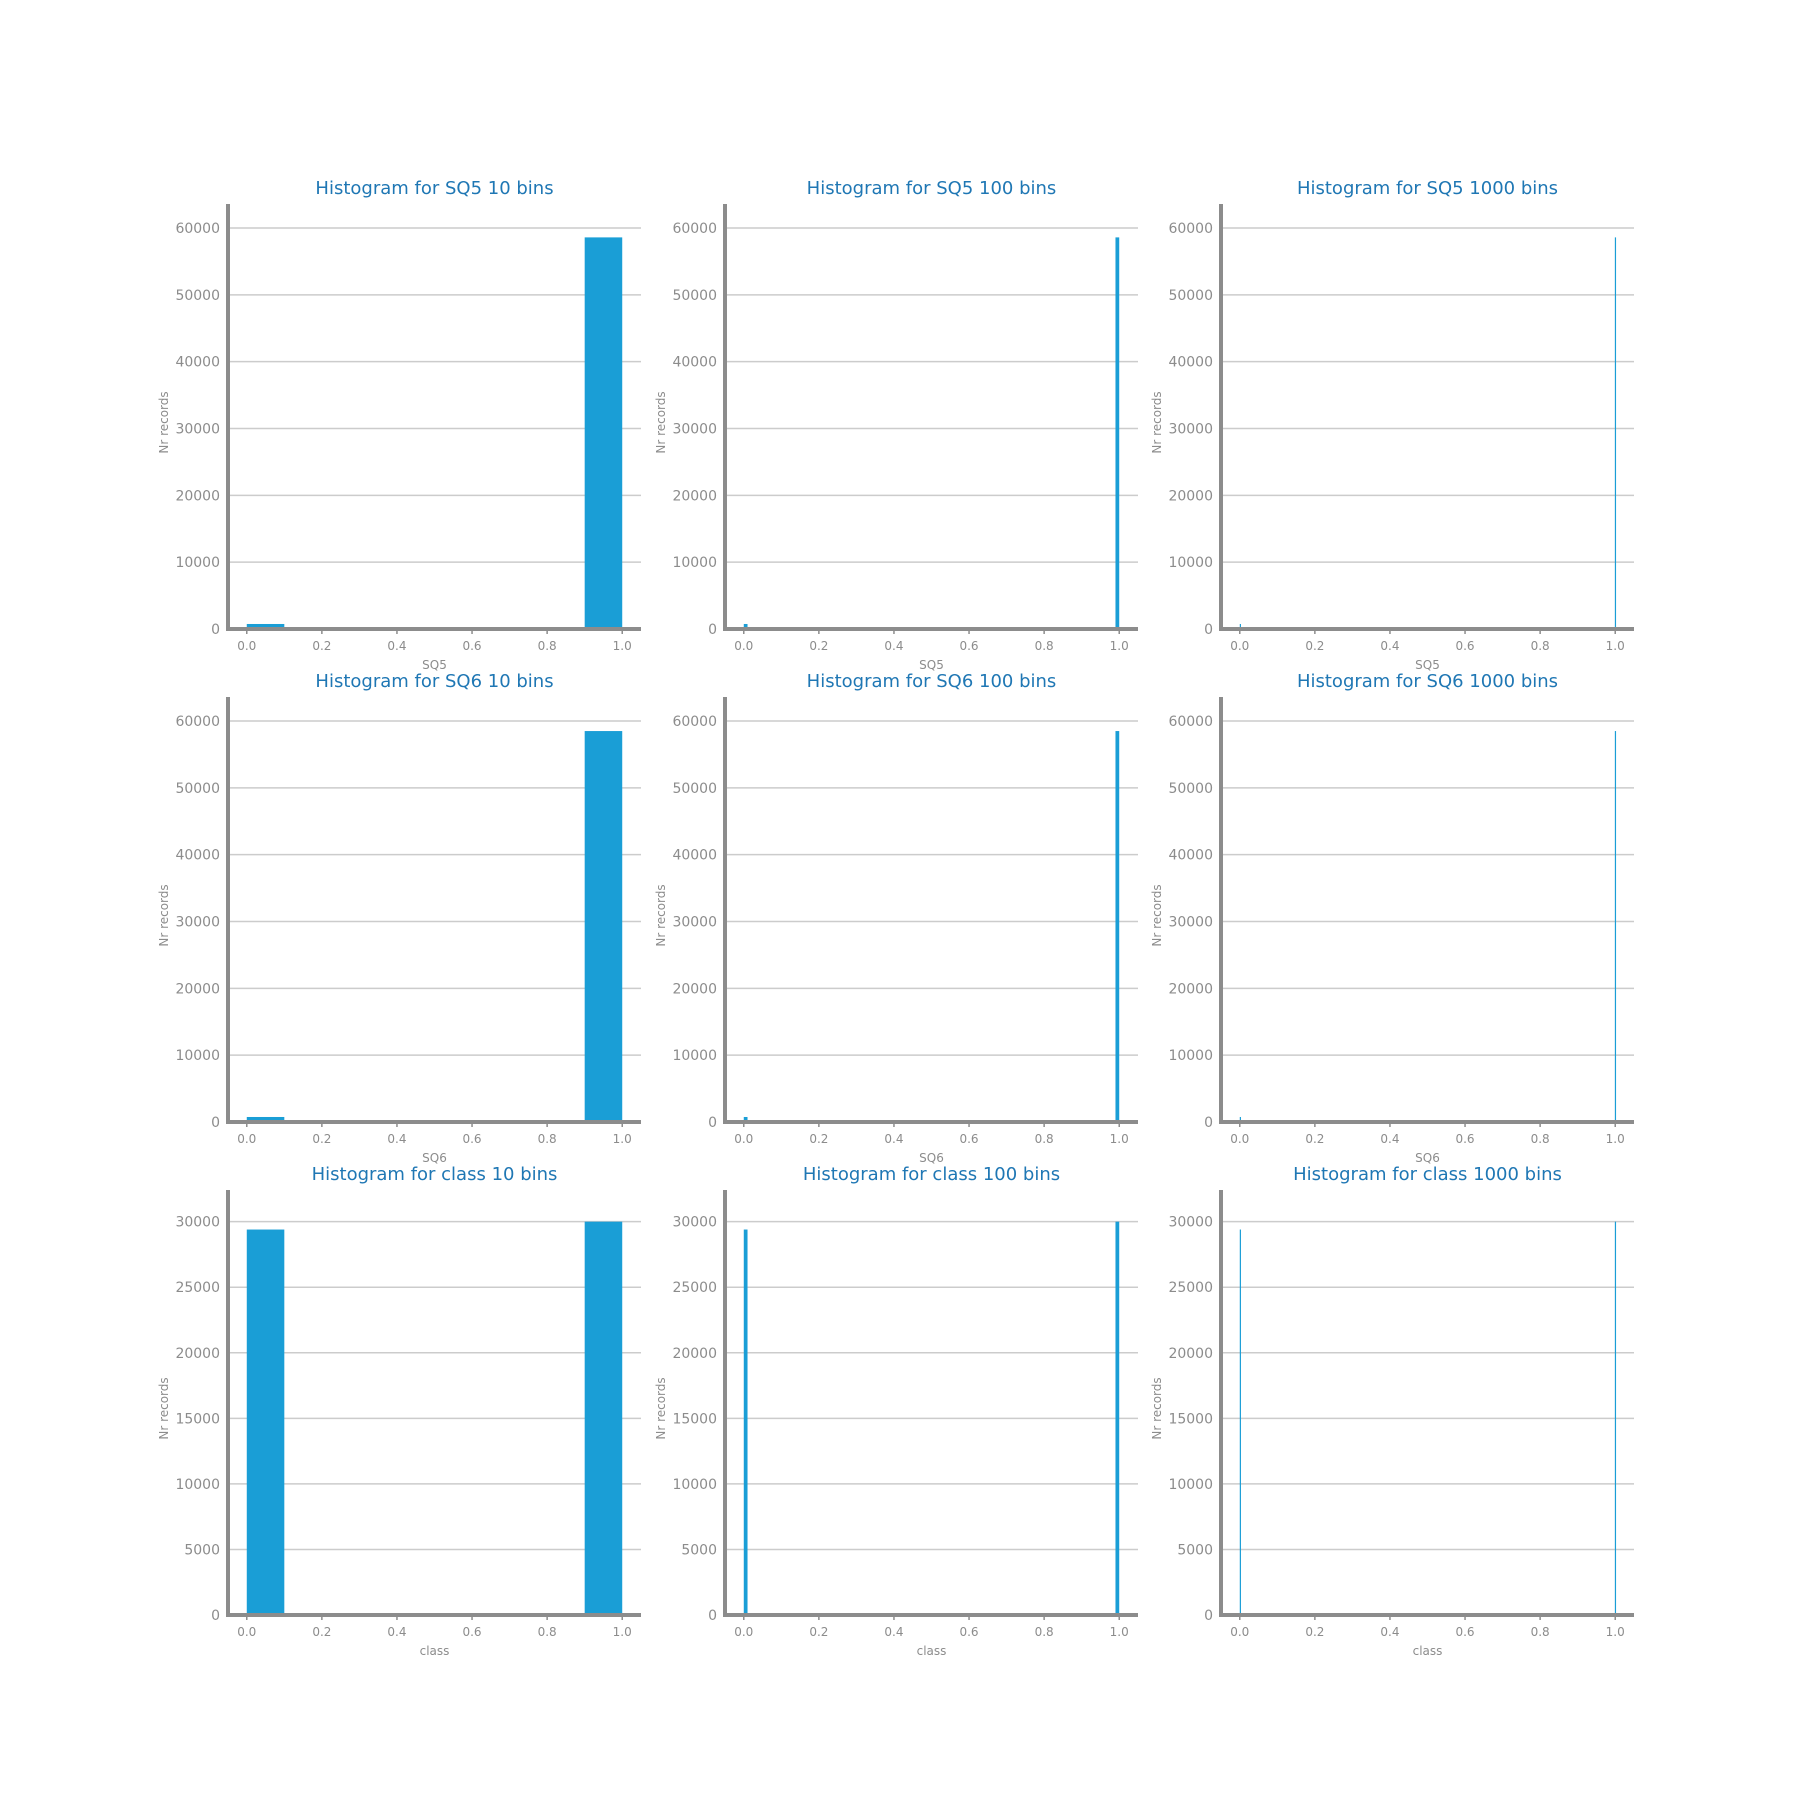  Describe the element at coordinates (932, 188) in the screenshot. I see `chart-title: Histogram for SQ5 100 bins` at that location.